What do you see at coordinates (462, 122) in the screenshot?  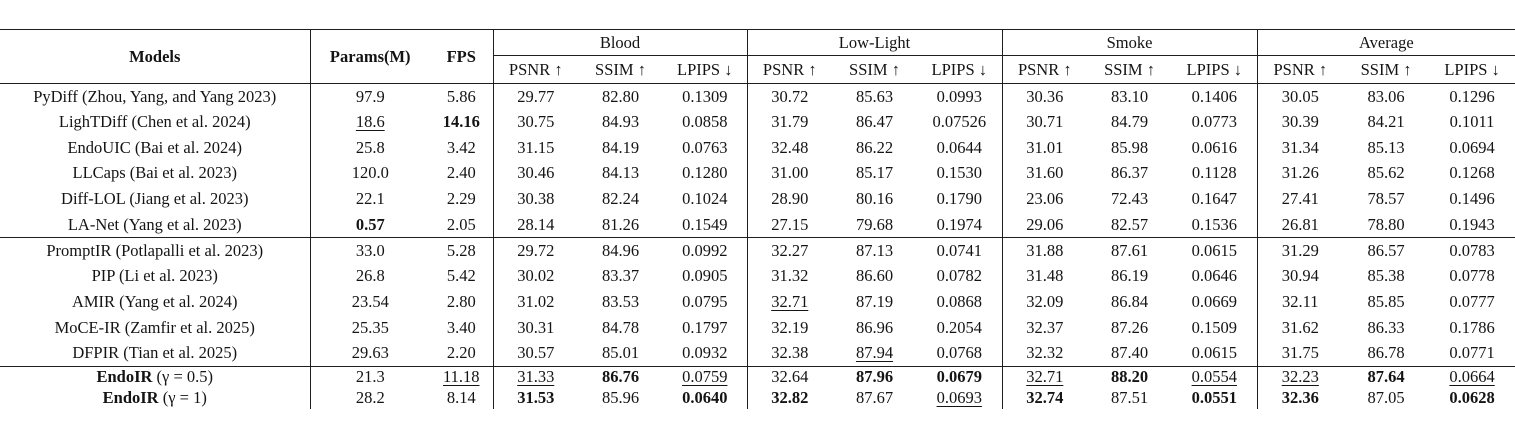 I see `value-cell: 14.16` at bounding box center [462, 122].